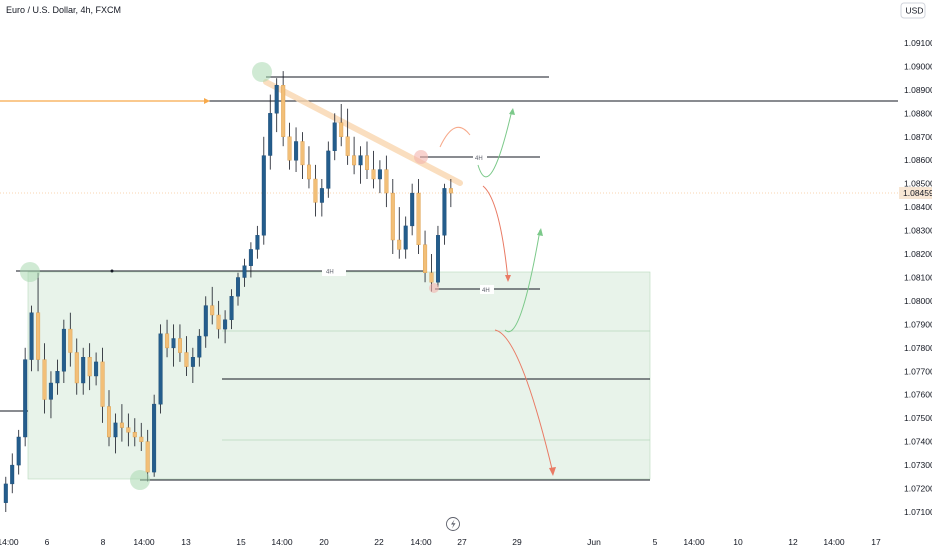 This screenshot has width=932, height=550. I want to click on currency-button-label: USD, so click(915, 11).